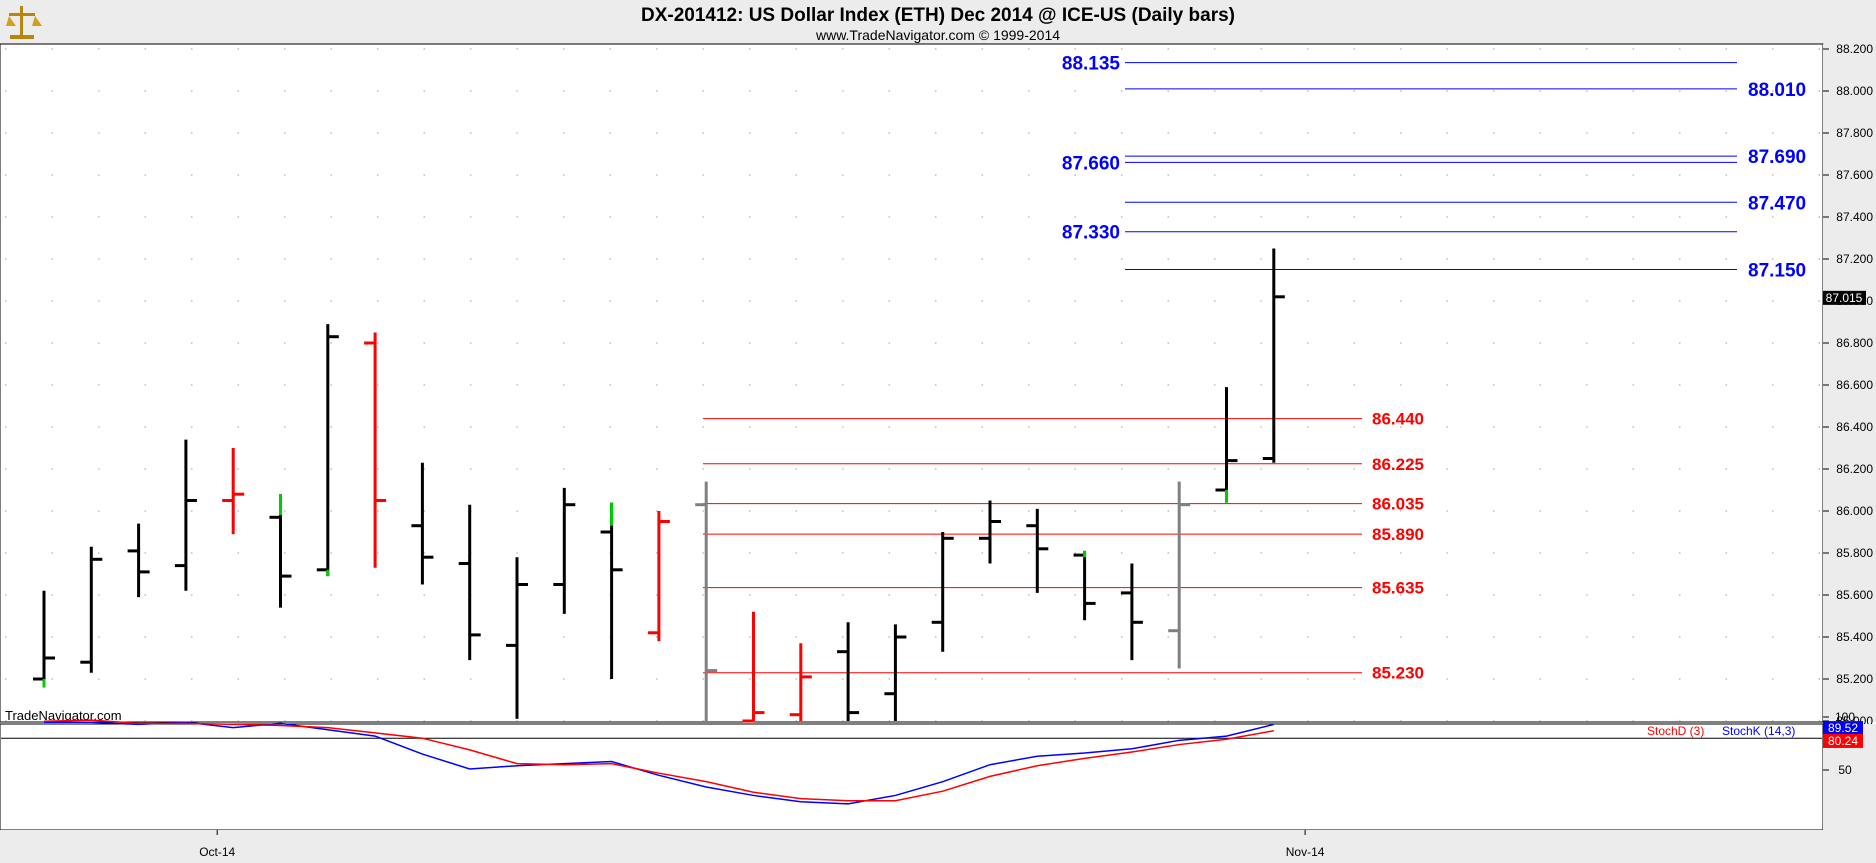 This screenshot has width=1876, height=863. Describe the element at coordinates (63, 715) in the screenshot. I see `watermark: TradeNavigator.com` at that location.